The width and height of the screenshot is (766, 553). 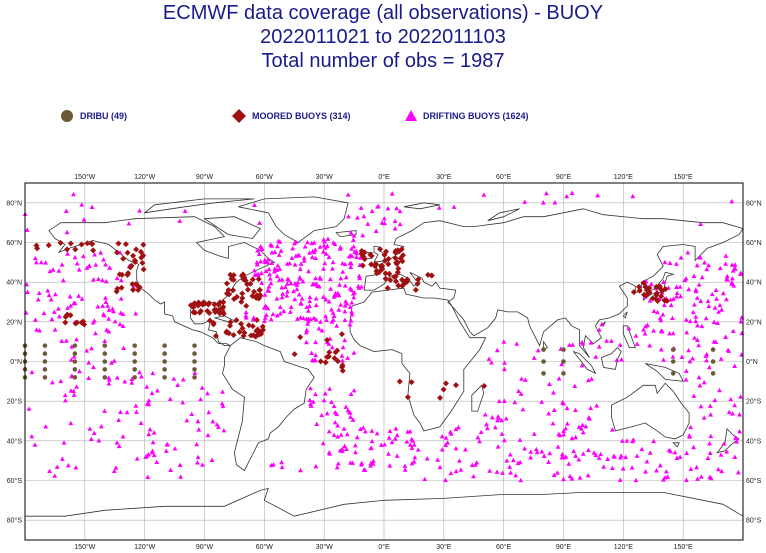 I want to click on lat-tick-label: 20°S, so click(x=754, y=402).